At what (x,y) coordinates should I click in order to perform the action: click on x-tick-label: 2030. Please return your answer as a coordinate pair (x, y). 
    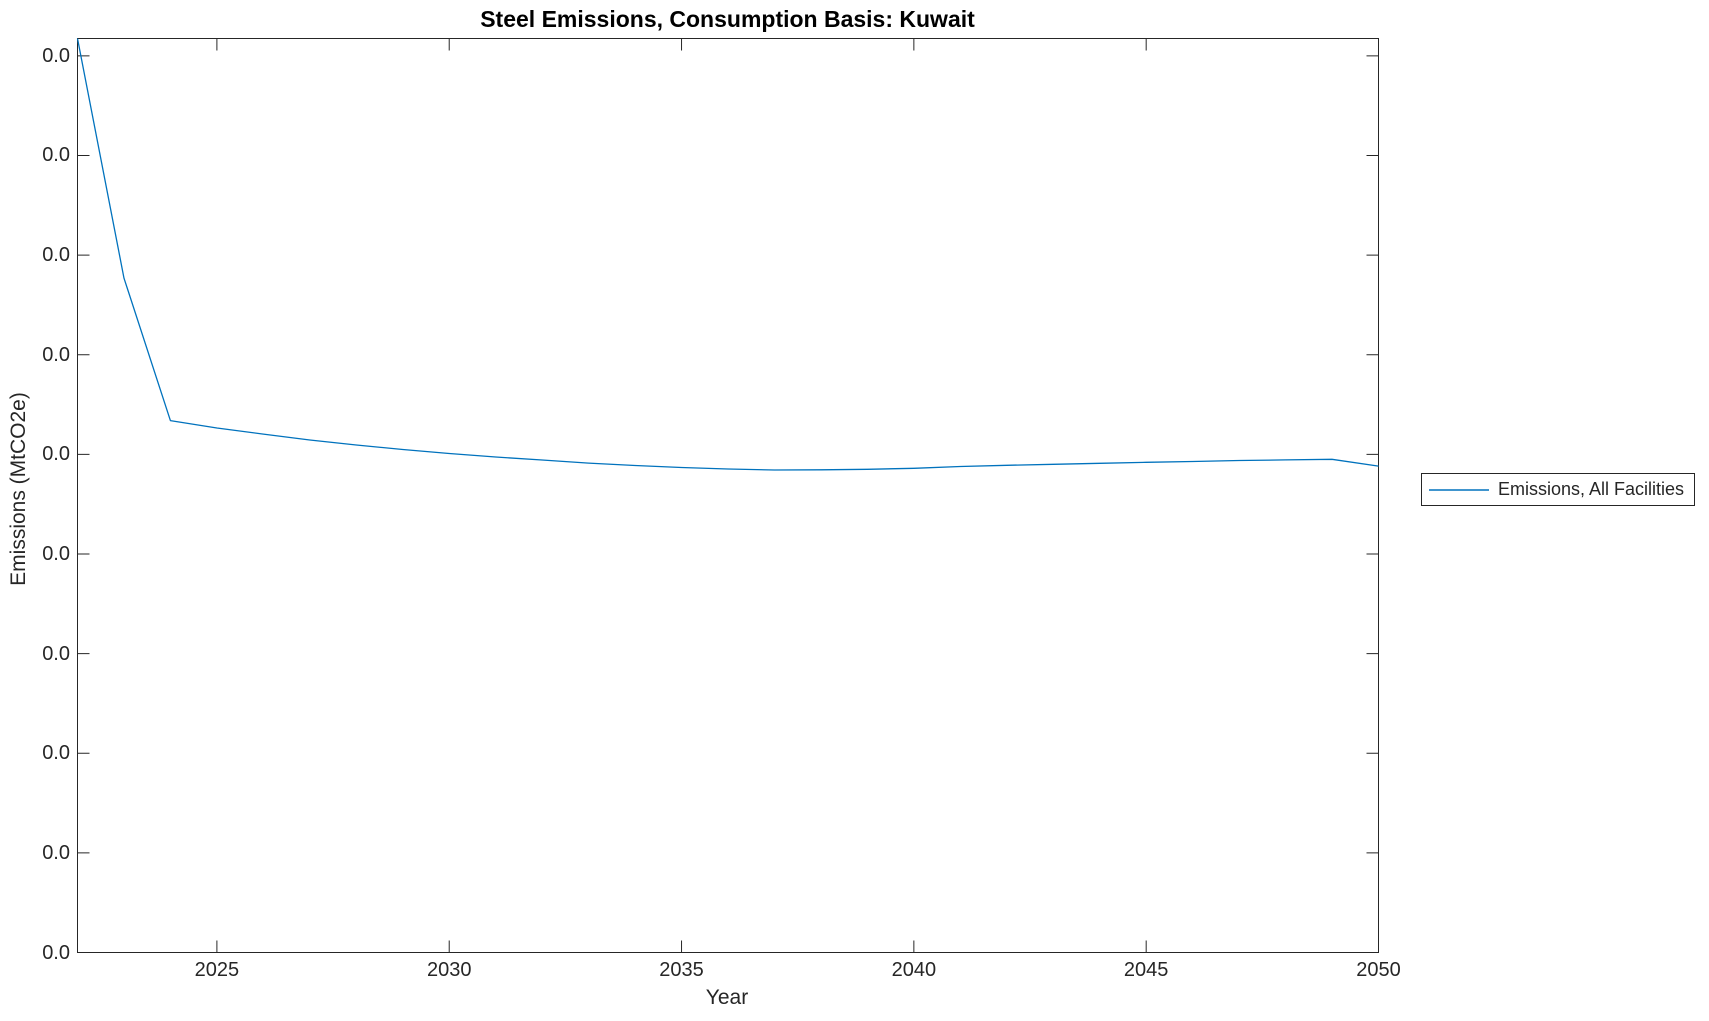
    Looking at the image, I should click on (449, 970).